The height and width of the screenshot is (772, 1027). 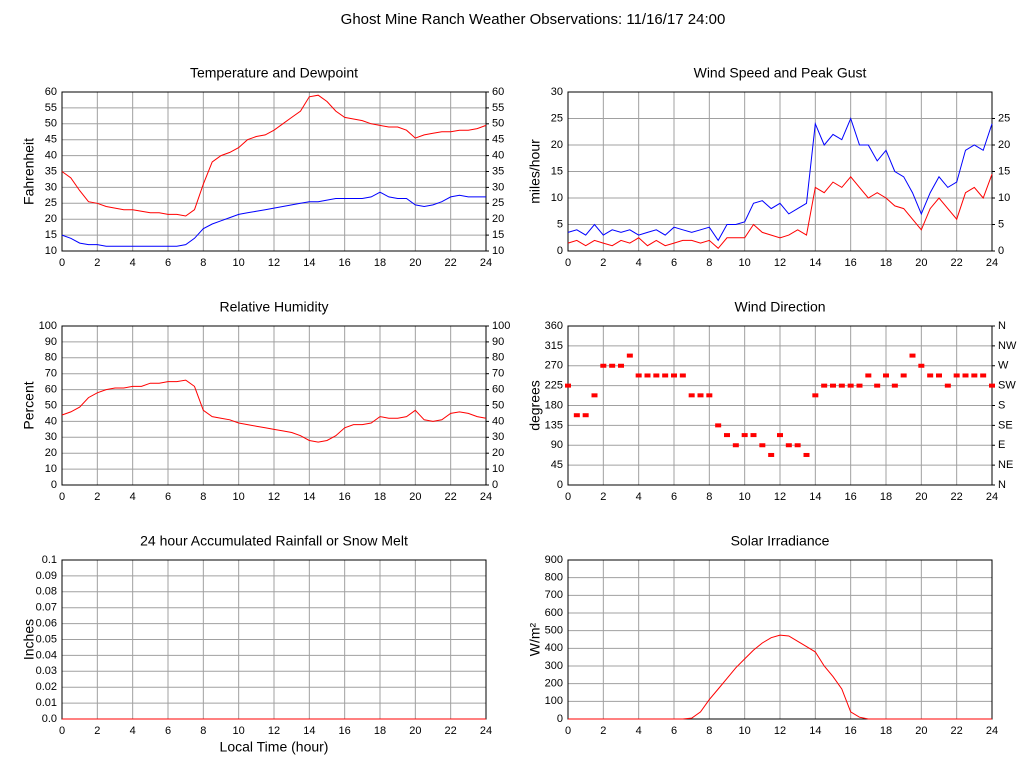 What do you see at coordinates (498, 469) in the screenshot?
I see `y2-tick-label: 10` at bounding box center [498, 469].